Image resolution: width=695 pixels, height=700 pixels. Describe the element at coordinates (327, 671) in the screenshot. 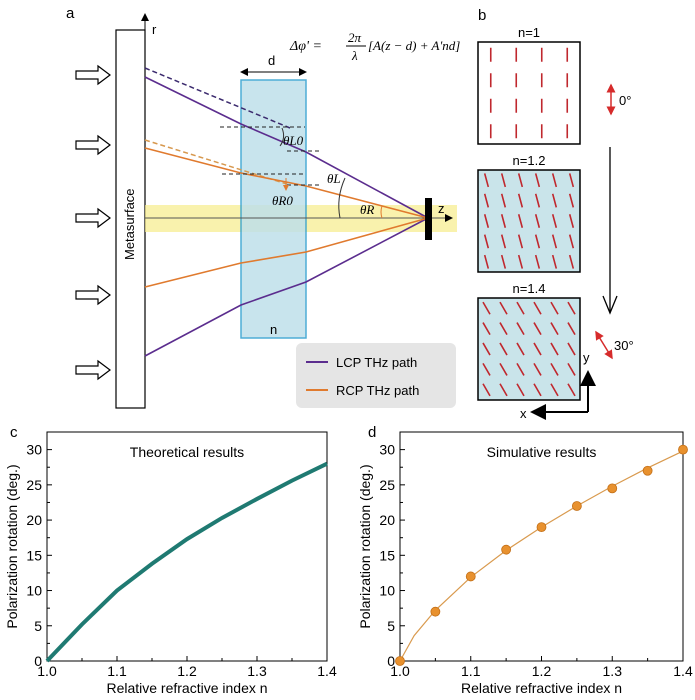

I see `x-tick-label: 1.4` at that location.